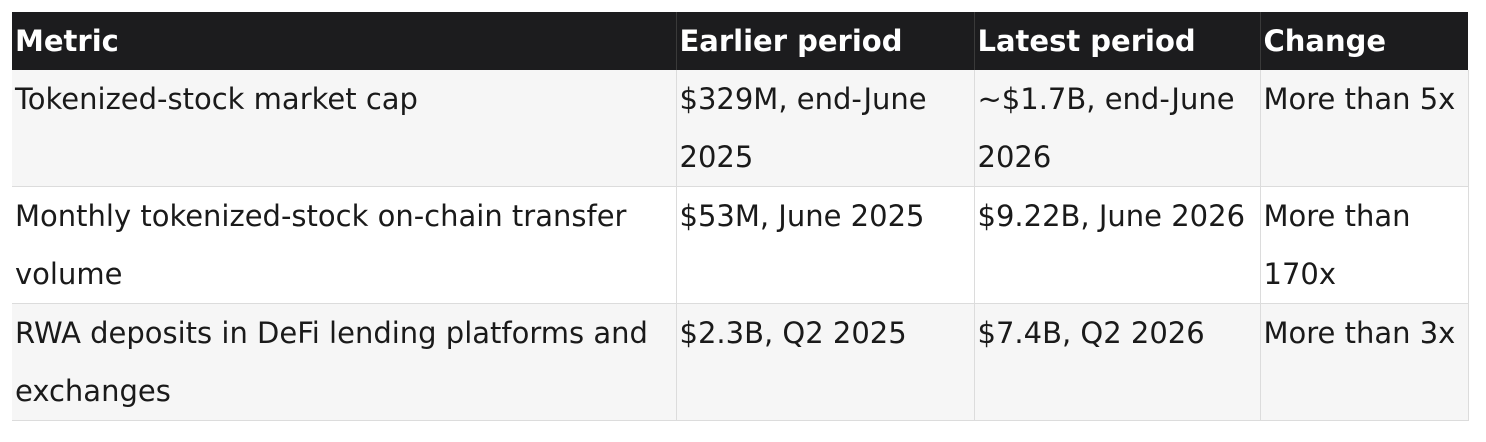  Describe the element at coordinates (1117, 128) in the screenshot. I see `cell-latest-period: ~$1.7B, end-June 2026` at that location.